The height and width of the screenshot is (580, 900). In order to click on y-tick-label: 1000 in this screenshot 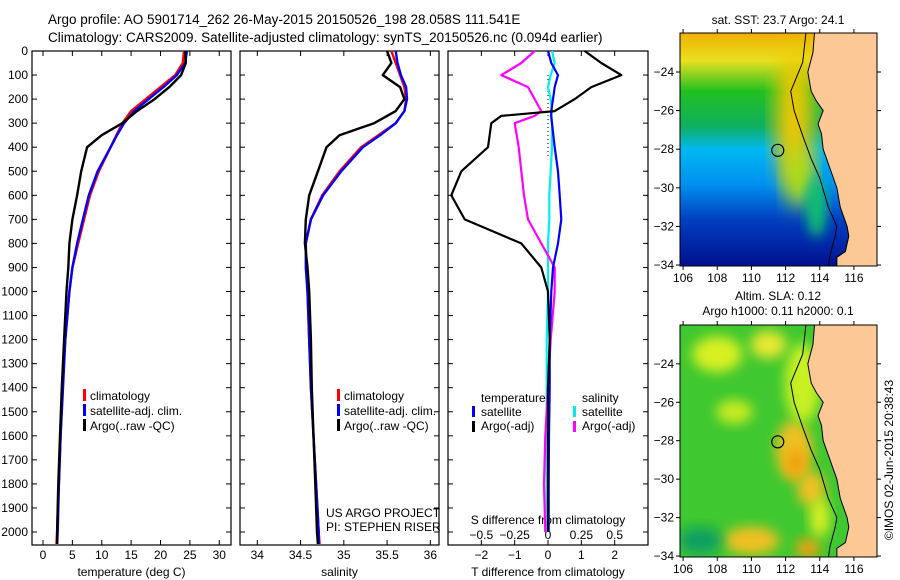, I will do `click(14, 292)`.